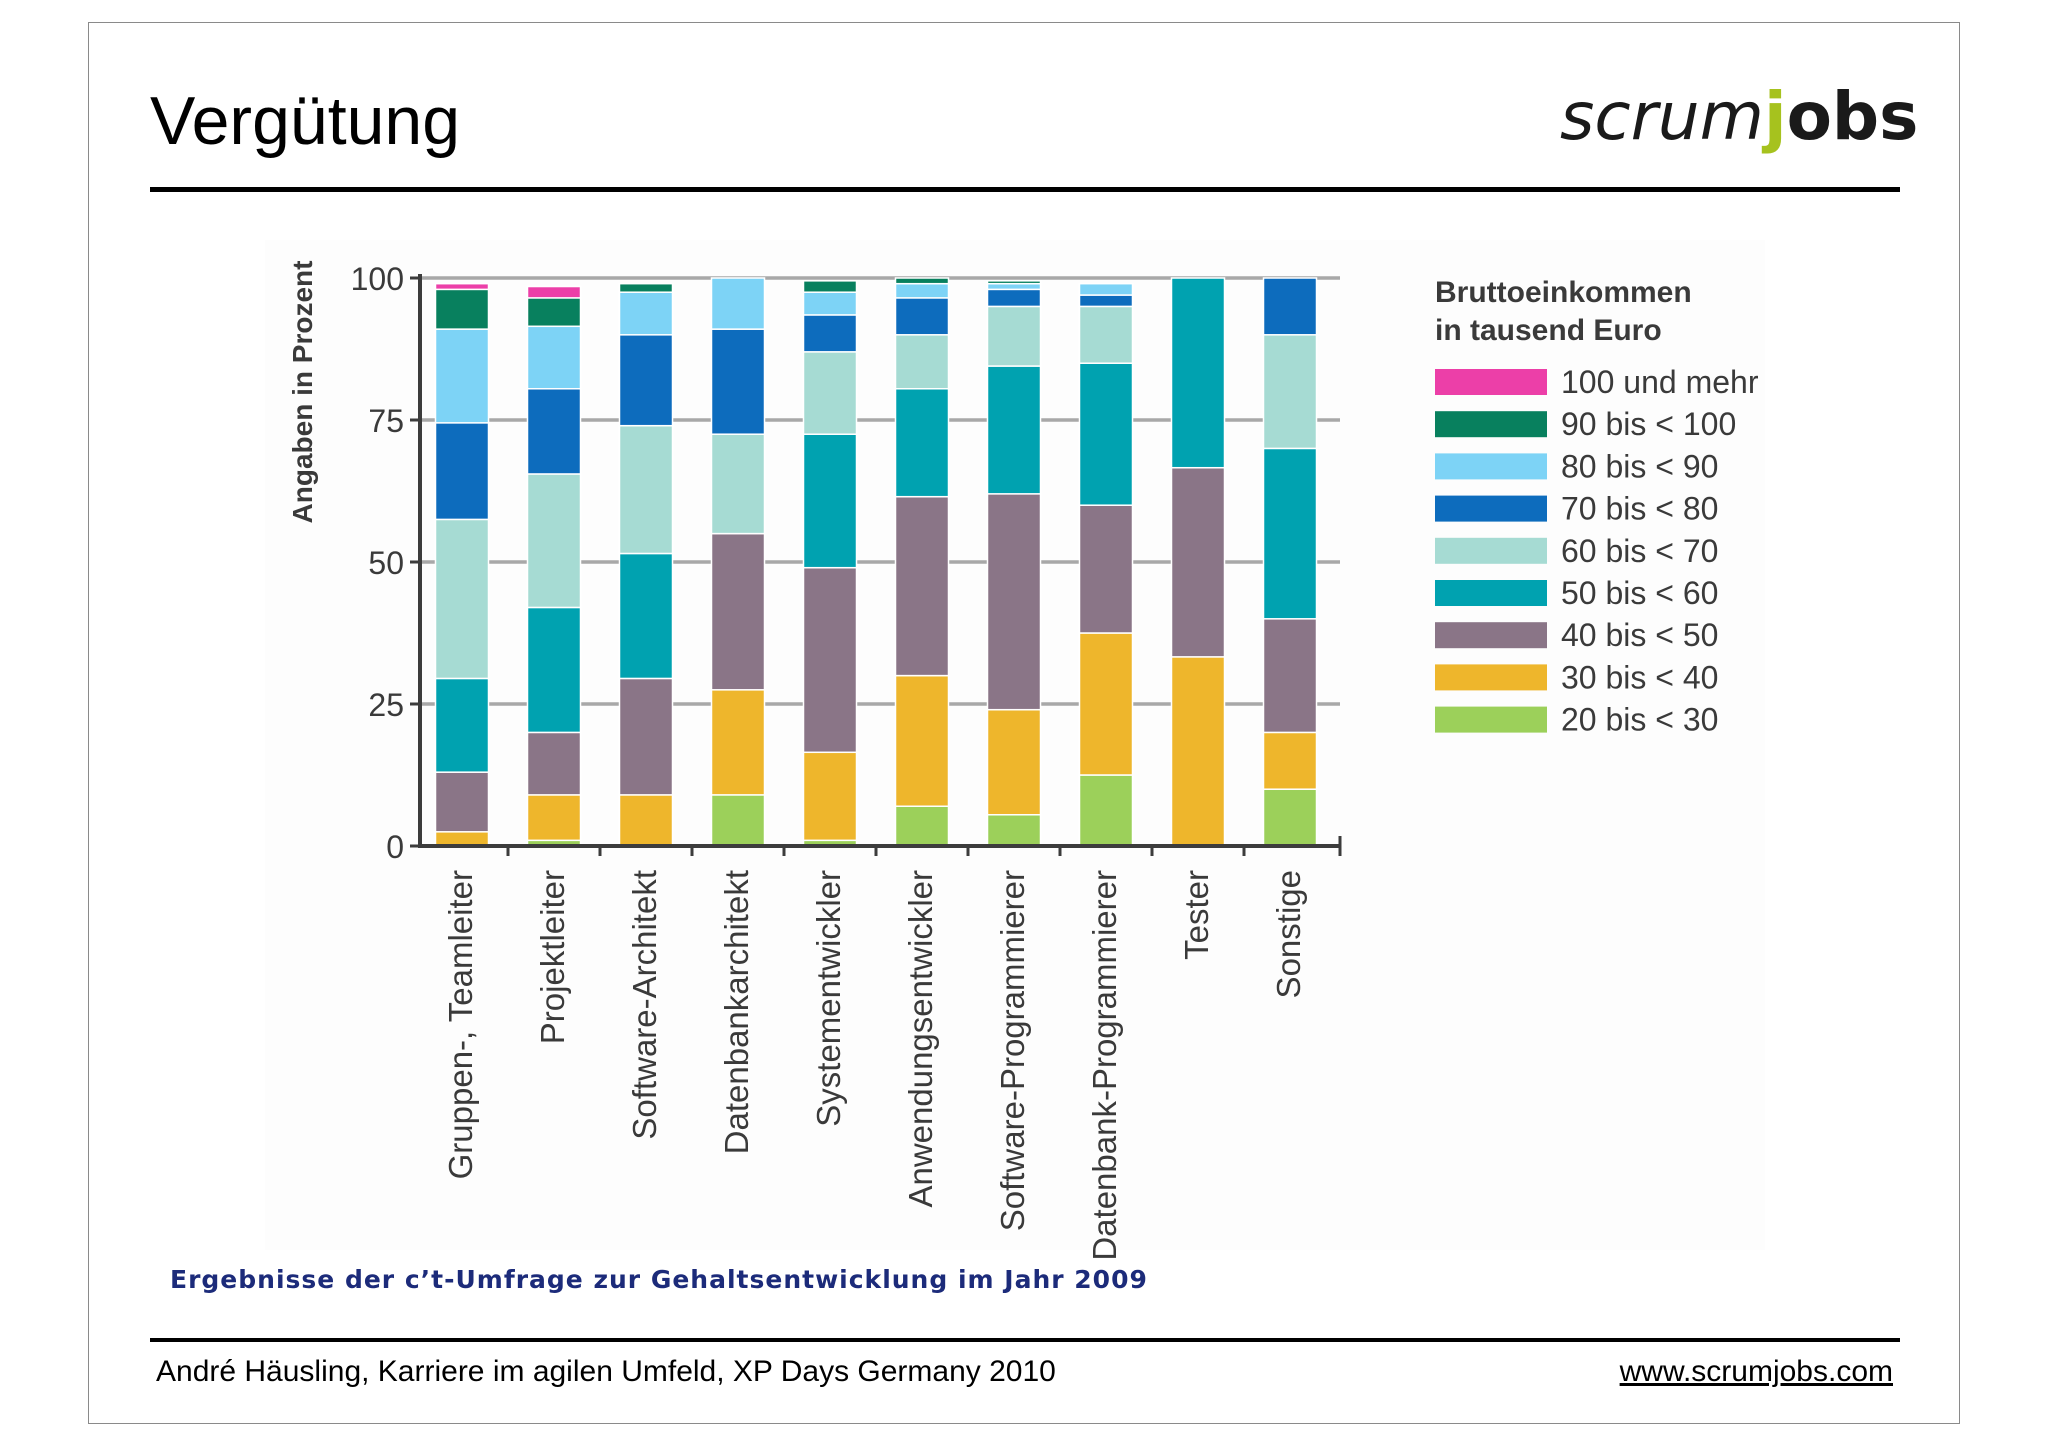 This screenshot has height=1447, width=2048. I want to click on x-tick-label: Tester, so click(1196, 915).